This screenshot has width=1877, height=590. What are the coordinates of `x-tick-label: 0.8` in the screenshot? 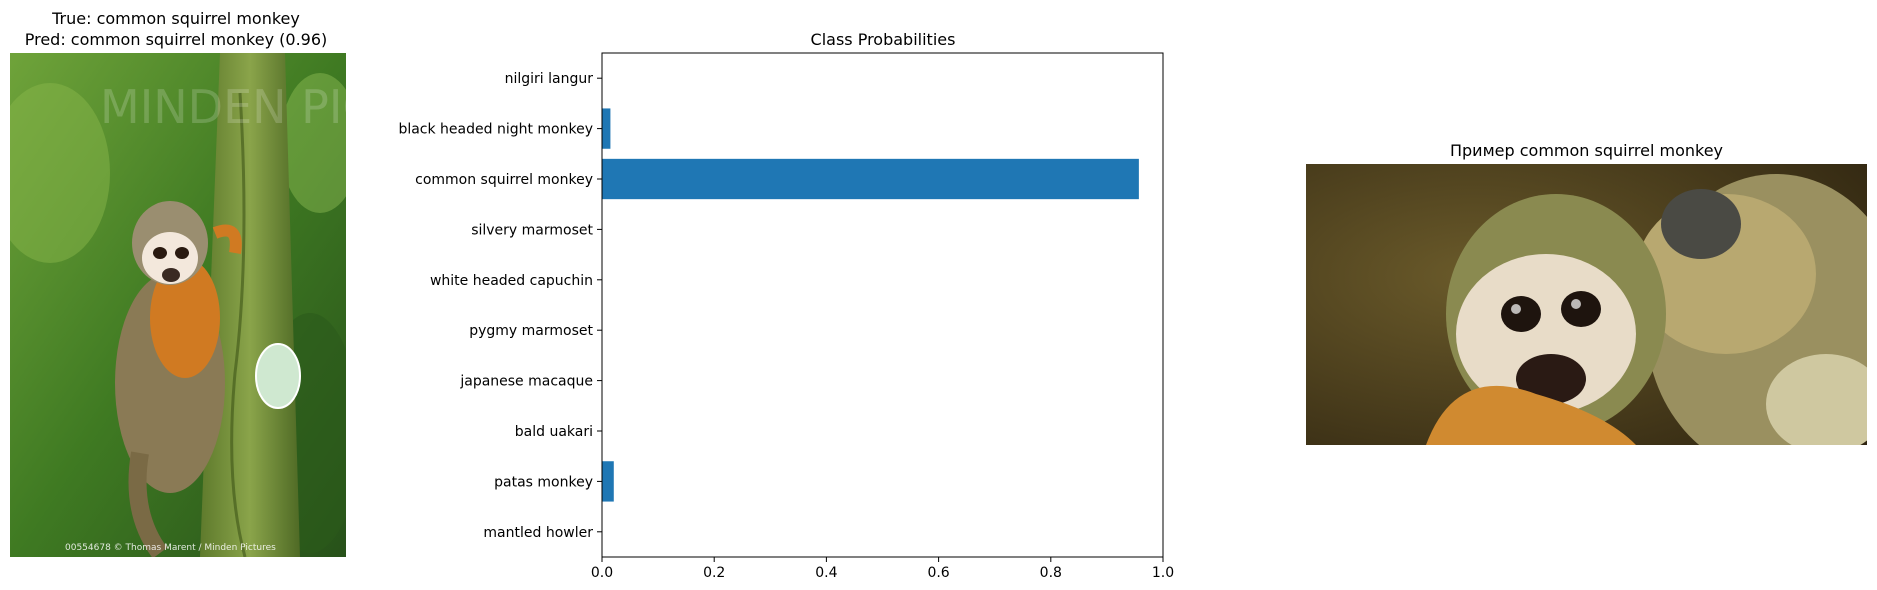 It's located at (1051, 573).